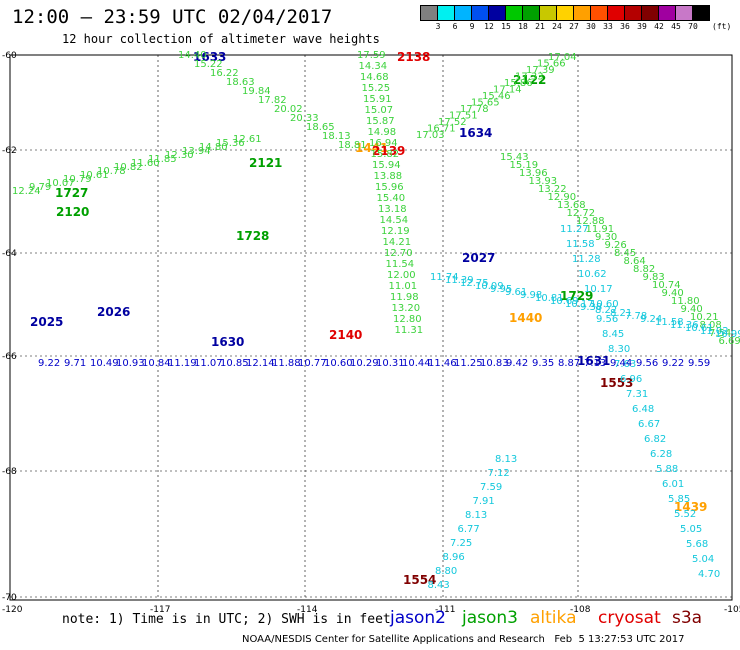 Image resolution: width=740 pixels, height=650 pixels. Describe the element at coordinates (196, 151) in the screenshot. I see `wave-height-value: 13.94` at that location.